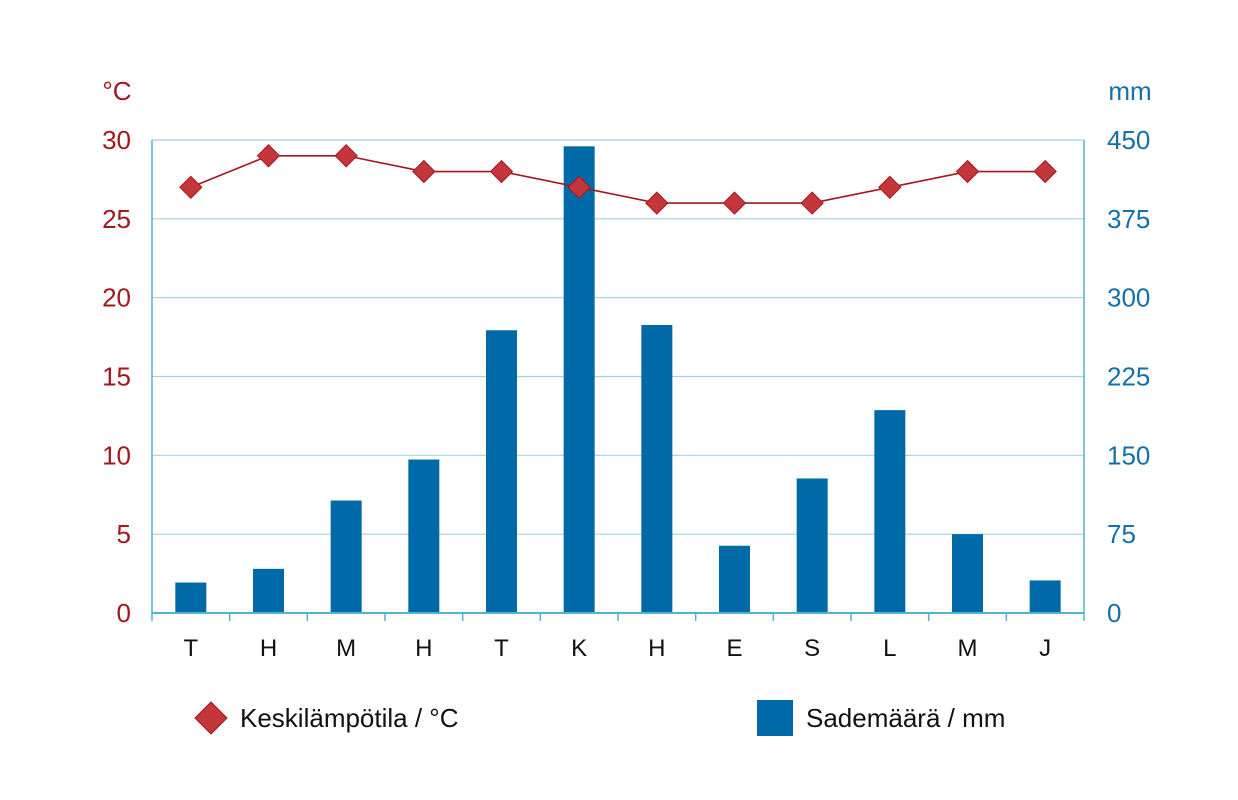 Image resolution: width=1238 pixels, height=800 pixels. Describe the element at coordinates (211, 718) in the screenshot. I see `legend-diamond-icon` at that location.